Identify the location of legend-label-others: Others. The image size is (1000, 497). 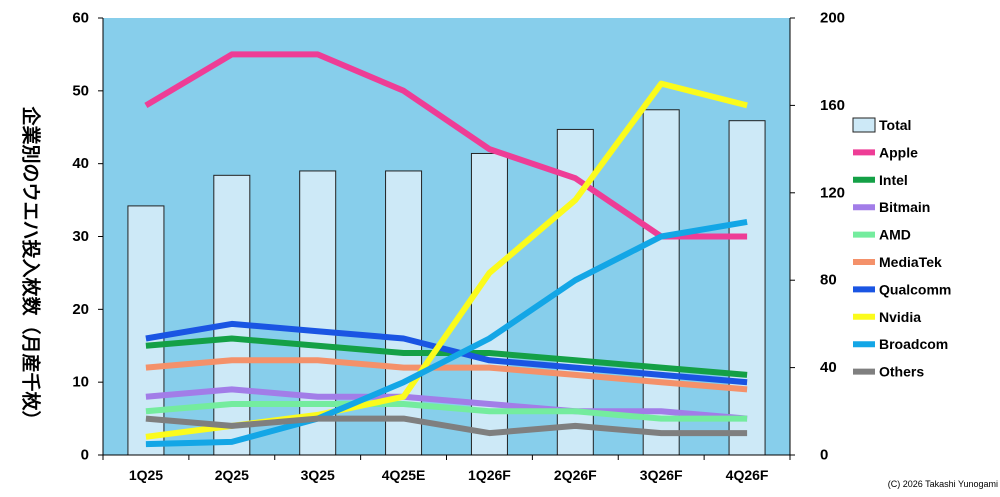
(901, 372).